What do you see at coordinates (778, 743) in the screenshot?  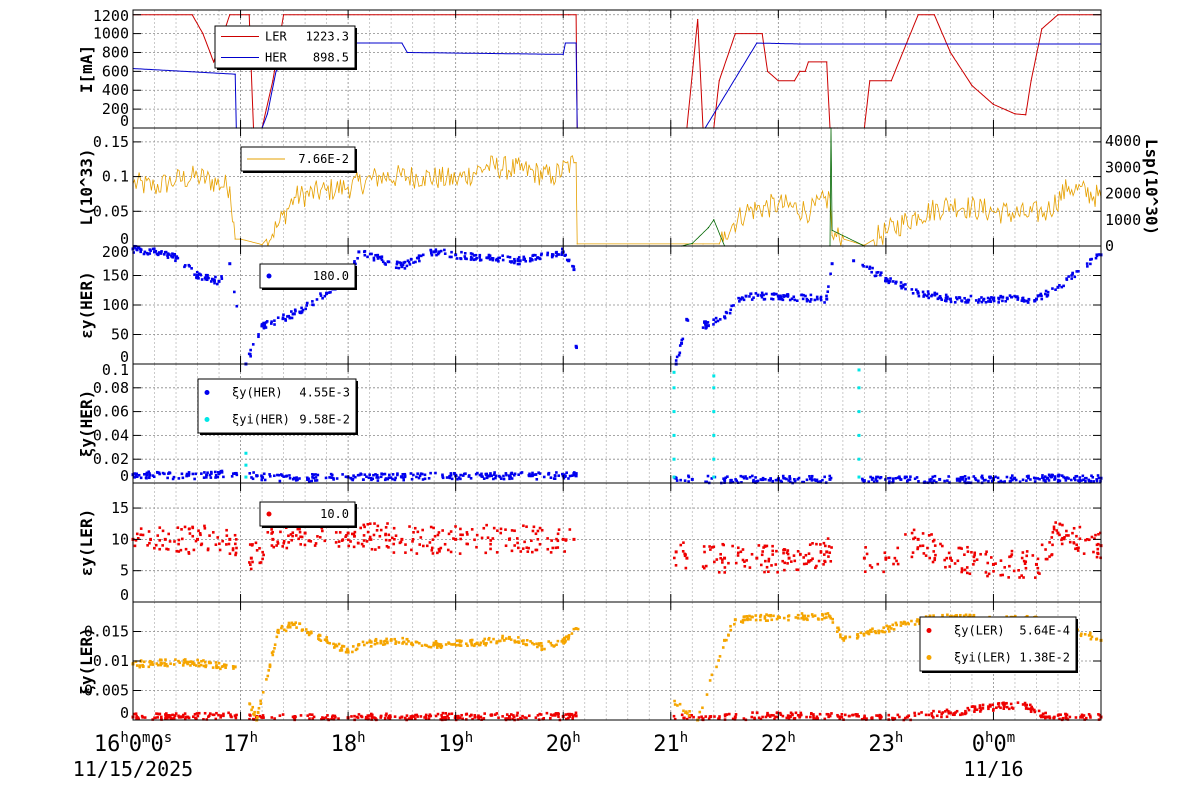 I see `x-tick-label: 22h` at bounding box center [778, 743].